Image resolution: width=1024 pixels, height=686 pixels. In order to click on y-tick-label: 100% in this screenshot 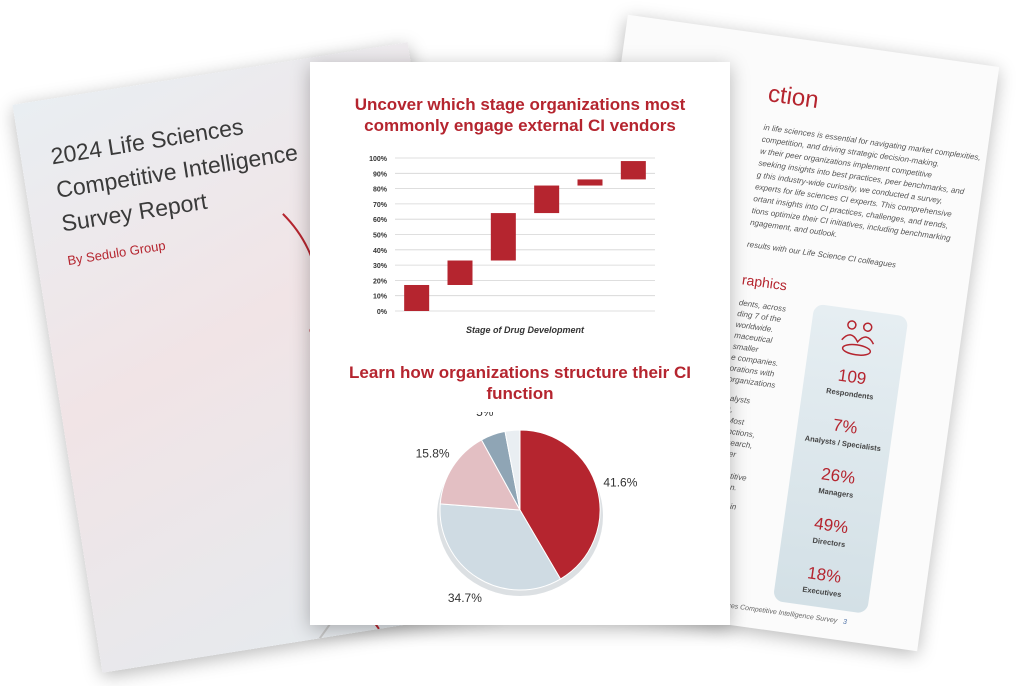, I will do `click(378, 159)`.